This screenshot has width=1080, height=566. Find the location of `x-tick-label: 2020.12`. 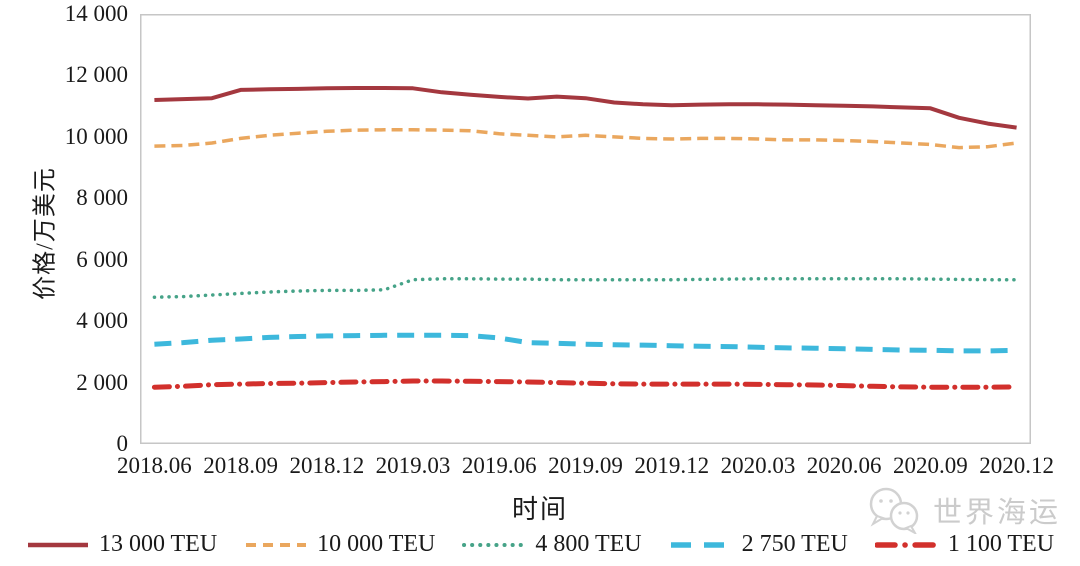

x-tick-label: 2020.12 is located at coordinates (1016, 465).